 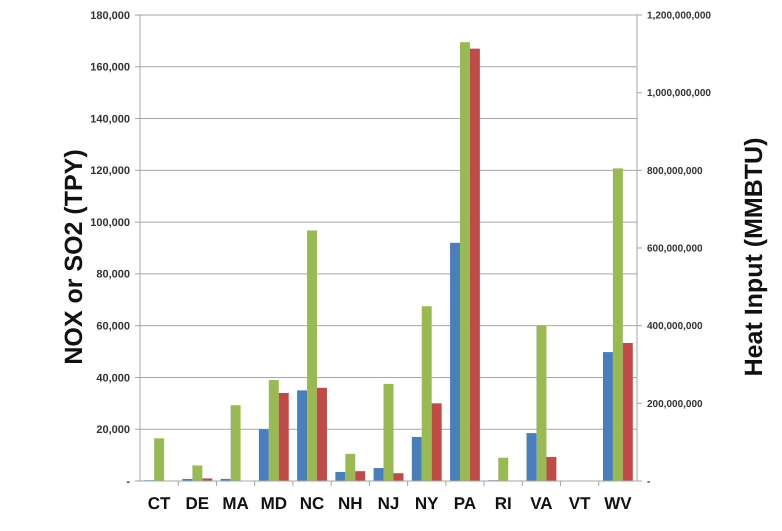 I want to click on x-tick-label: NH, so click(x=350, y=503).